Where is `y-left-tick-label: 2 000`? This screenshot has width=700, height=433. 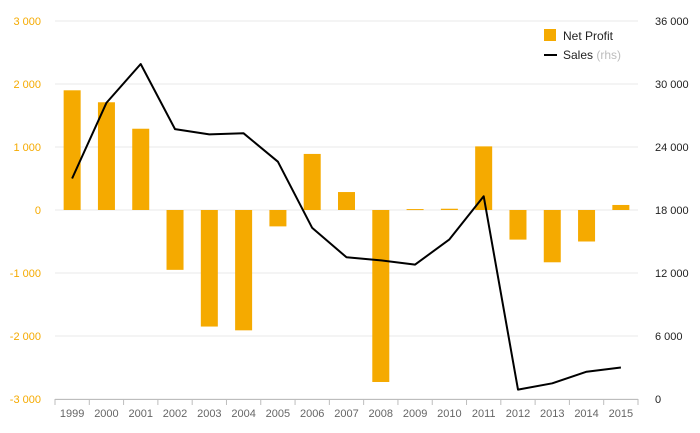 y-left-tick-label: 2 000 is located at coordinates (27, 85).